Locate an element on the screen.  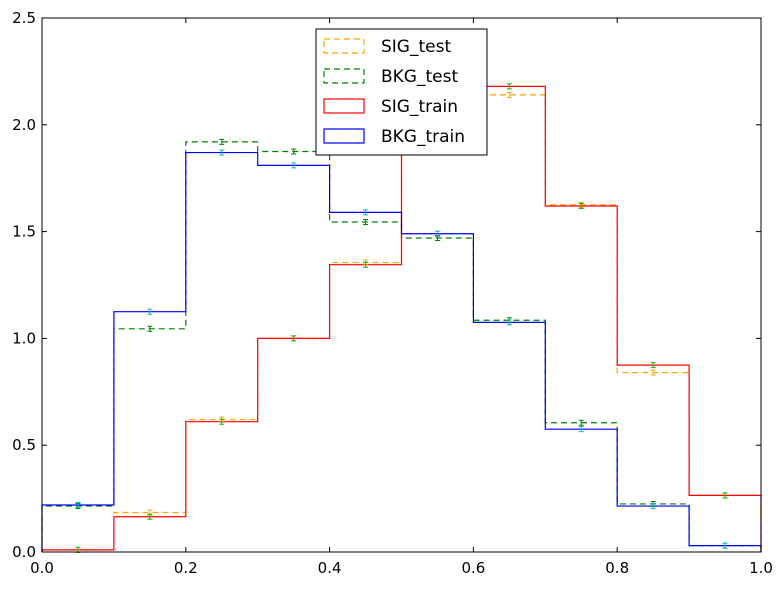
legend: SIG_test BKG_test SIG_train BKG_train is located at coordinates (401, 92).